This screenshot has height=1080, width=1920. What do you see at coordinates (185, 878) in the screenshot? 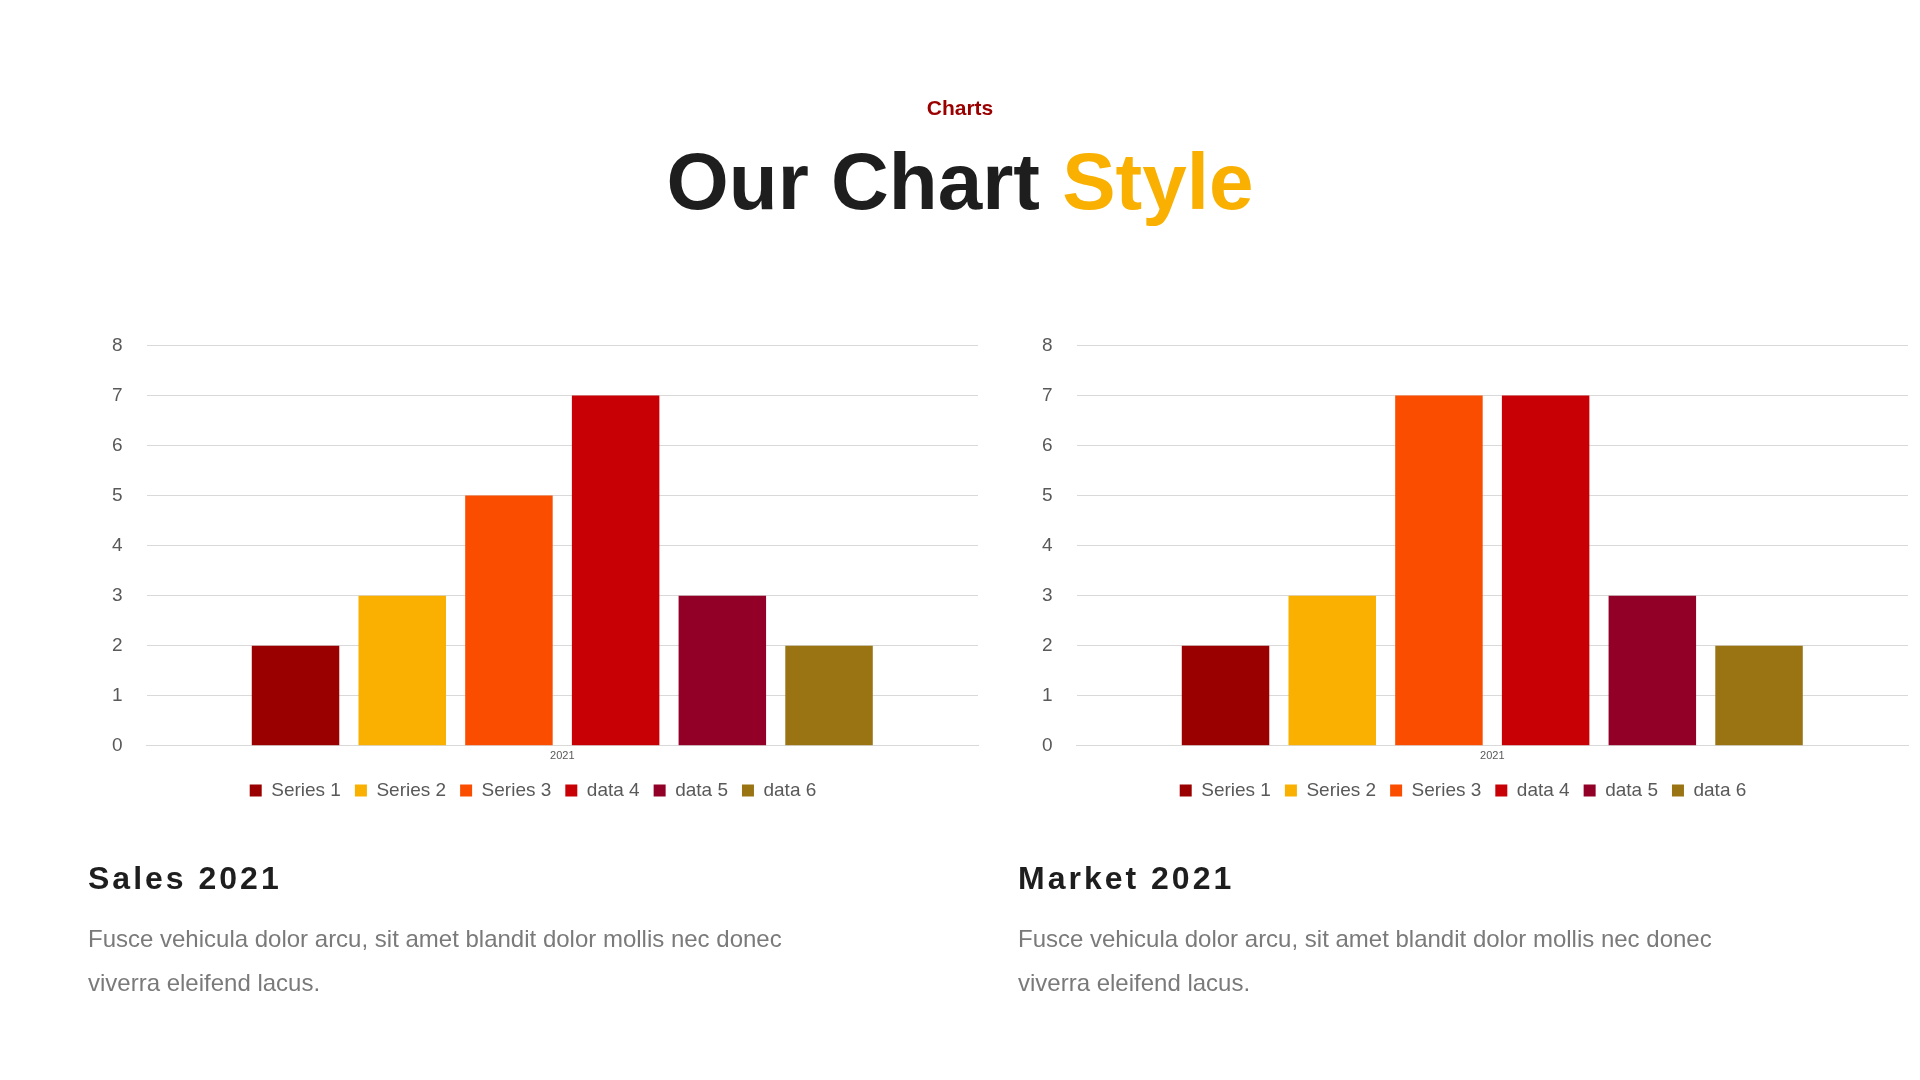
I see `text: Sales 2021` at bounding box center [185, 878].